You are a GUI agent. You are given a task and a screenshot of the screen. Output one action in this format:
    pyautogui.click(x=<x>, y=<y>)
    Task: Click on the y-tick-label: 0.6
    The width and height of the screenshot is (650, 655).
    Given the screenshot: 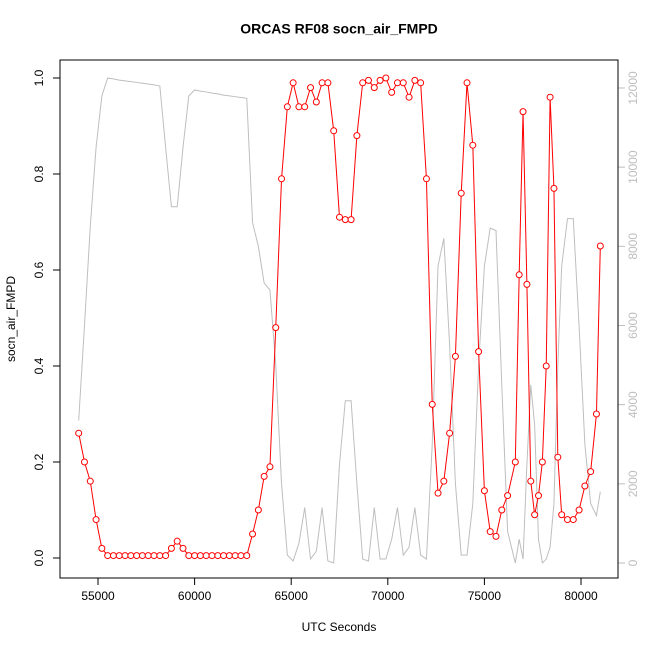 What is the action you would take?
    pyautogui.click(x=39, y=269)
    